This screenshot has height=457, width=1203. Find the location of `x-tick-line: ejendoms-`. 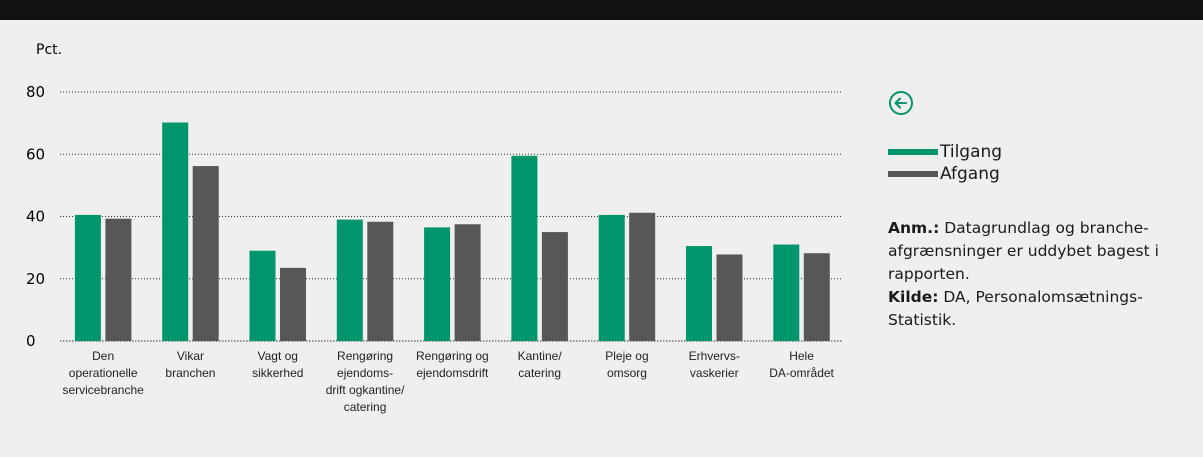

x-tick-line: ejendoms- is located at coordinates (365, 373).